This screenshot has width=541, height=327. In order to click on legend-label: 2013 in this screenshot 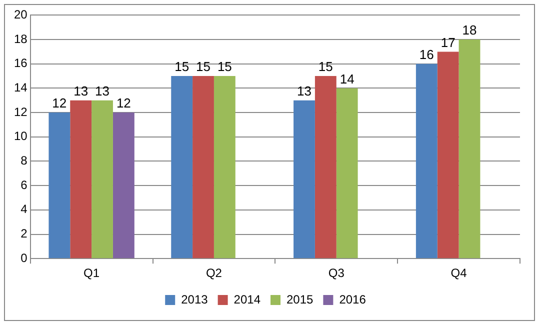, I will do `click(194, 299)`.